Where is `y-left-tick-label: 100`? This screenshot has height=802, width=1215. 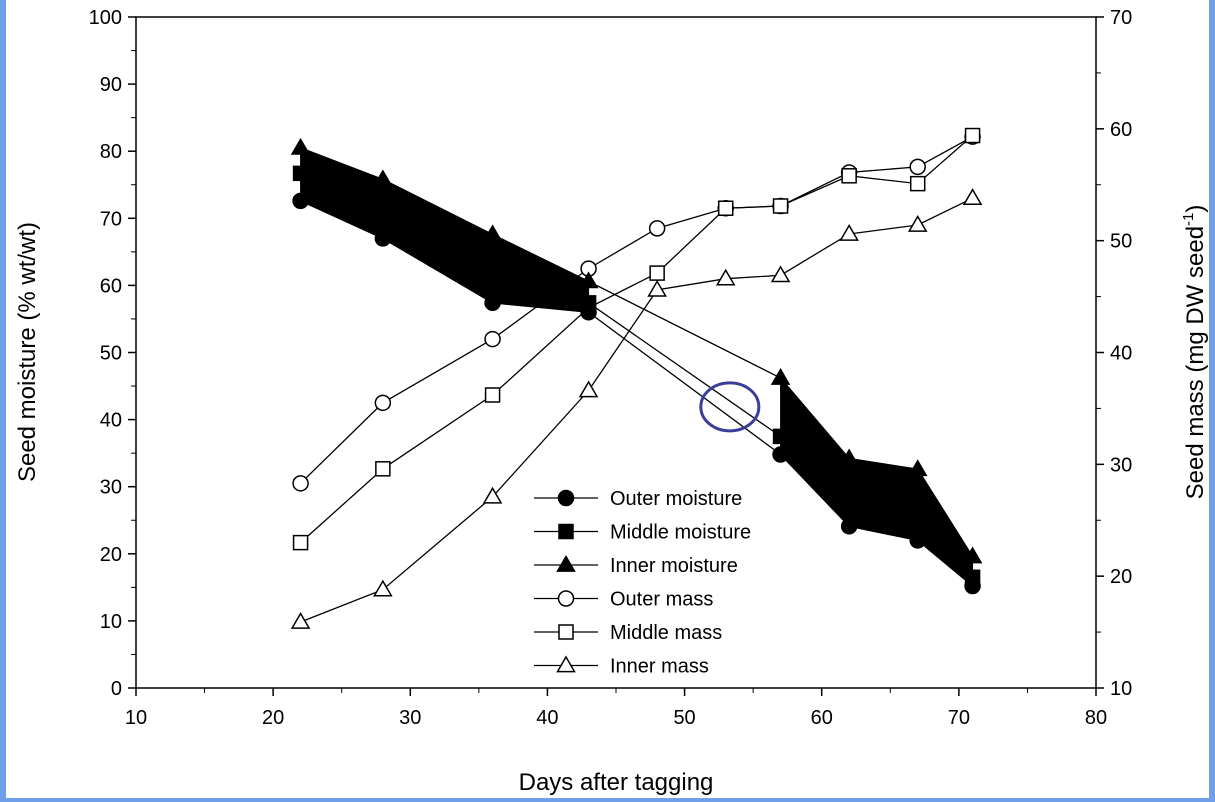 y-left-tick-label: 100 is located at coordinates (105, 18).